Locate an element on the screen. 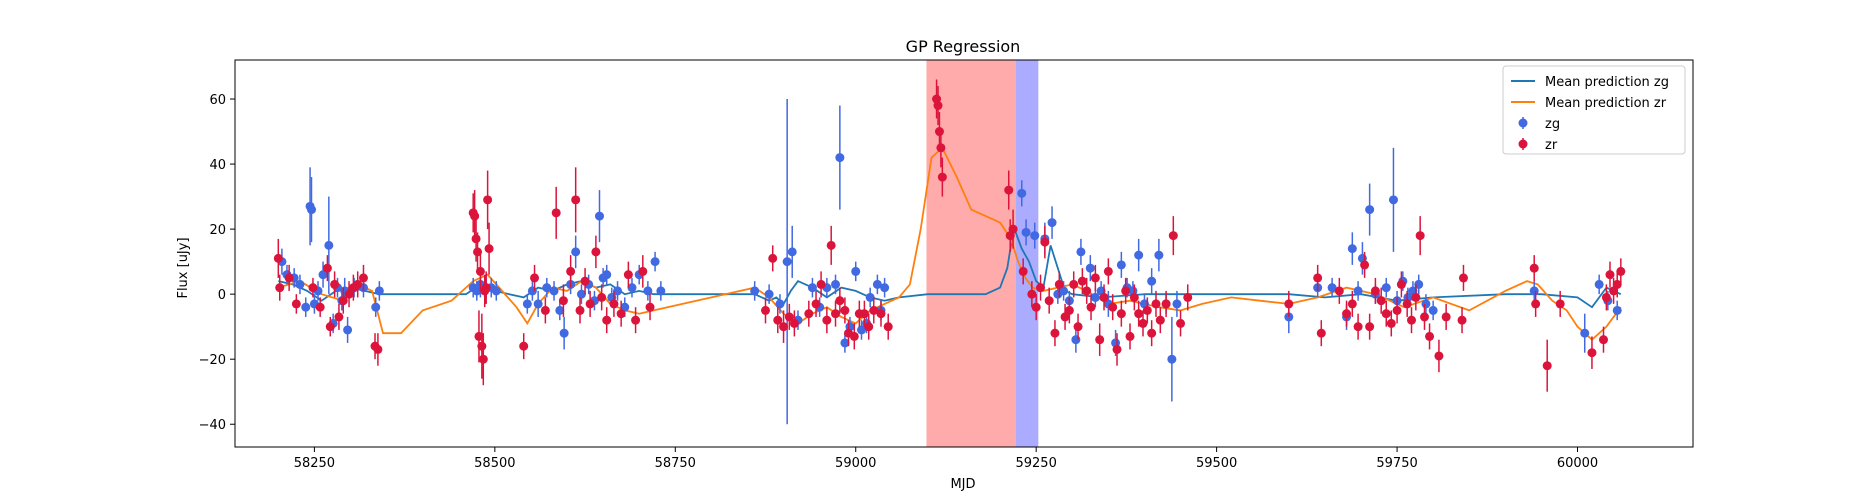  y-tick-label: 40 is located at coordinates (217, 165).